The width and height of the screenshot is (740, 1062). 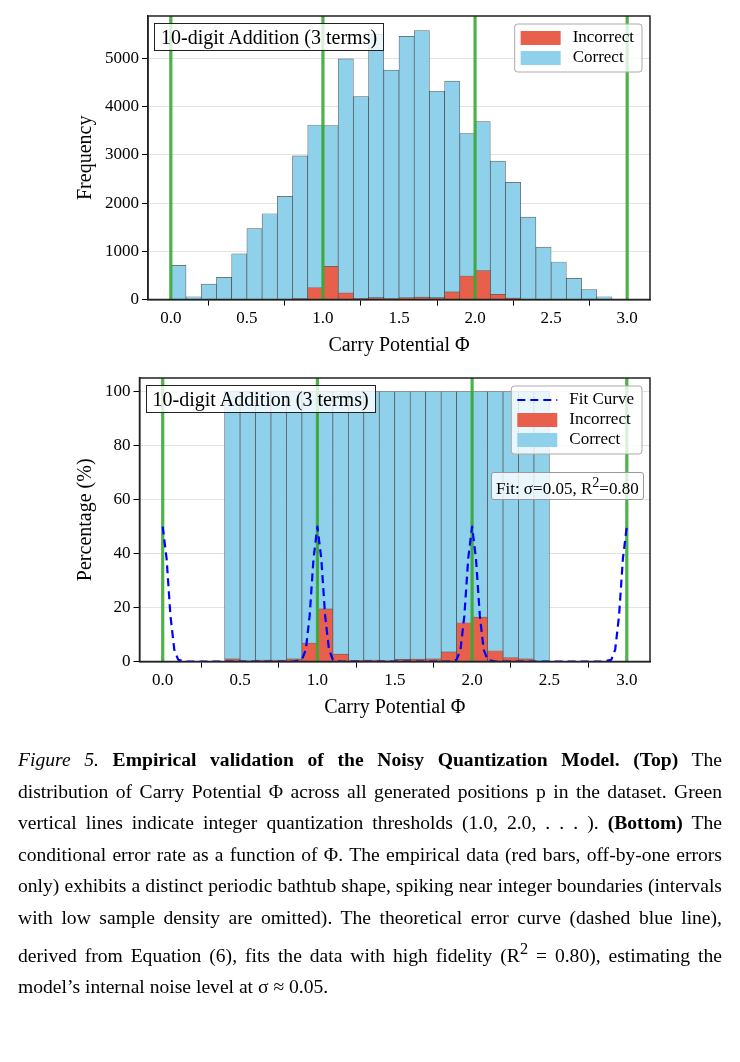 I want to click on y-tick-label: 60, so click(x=122, y=499).